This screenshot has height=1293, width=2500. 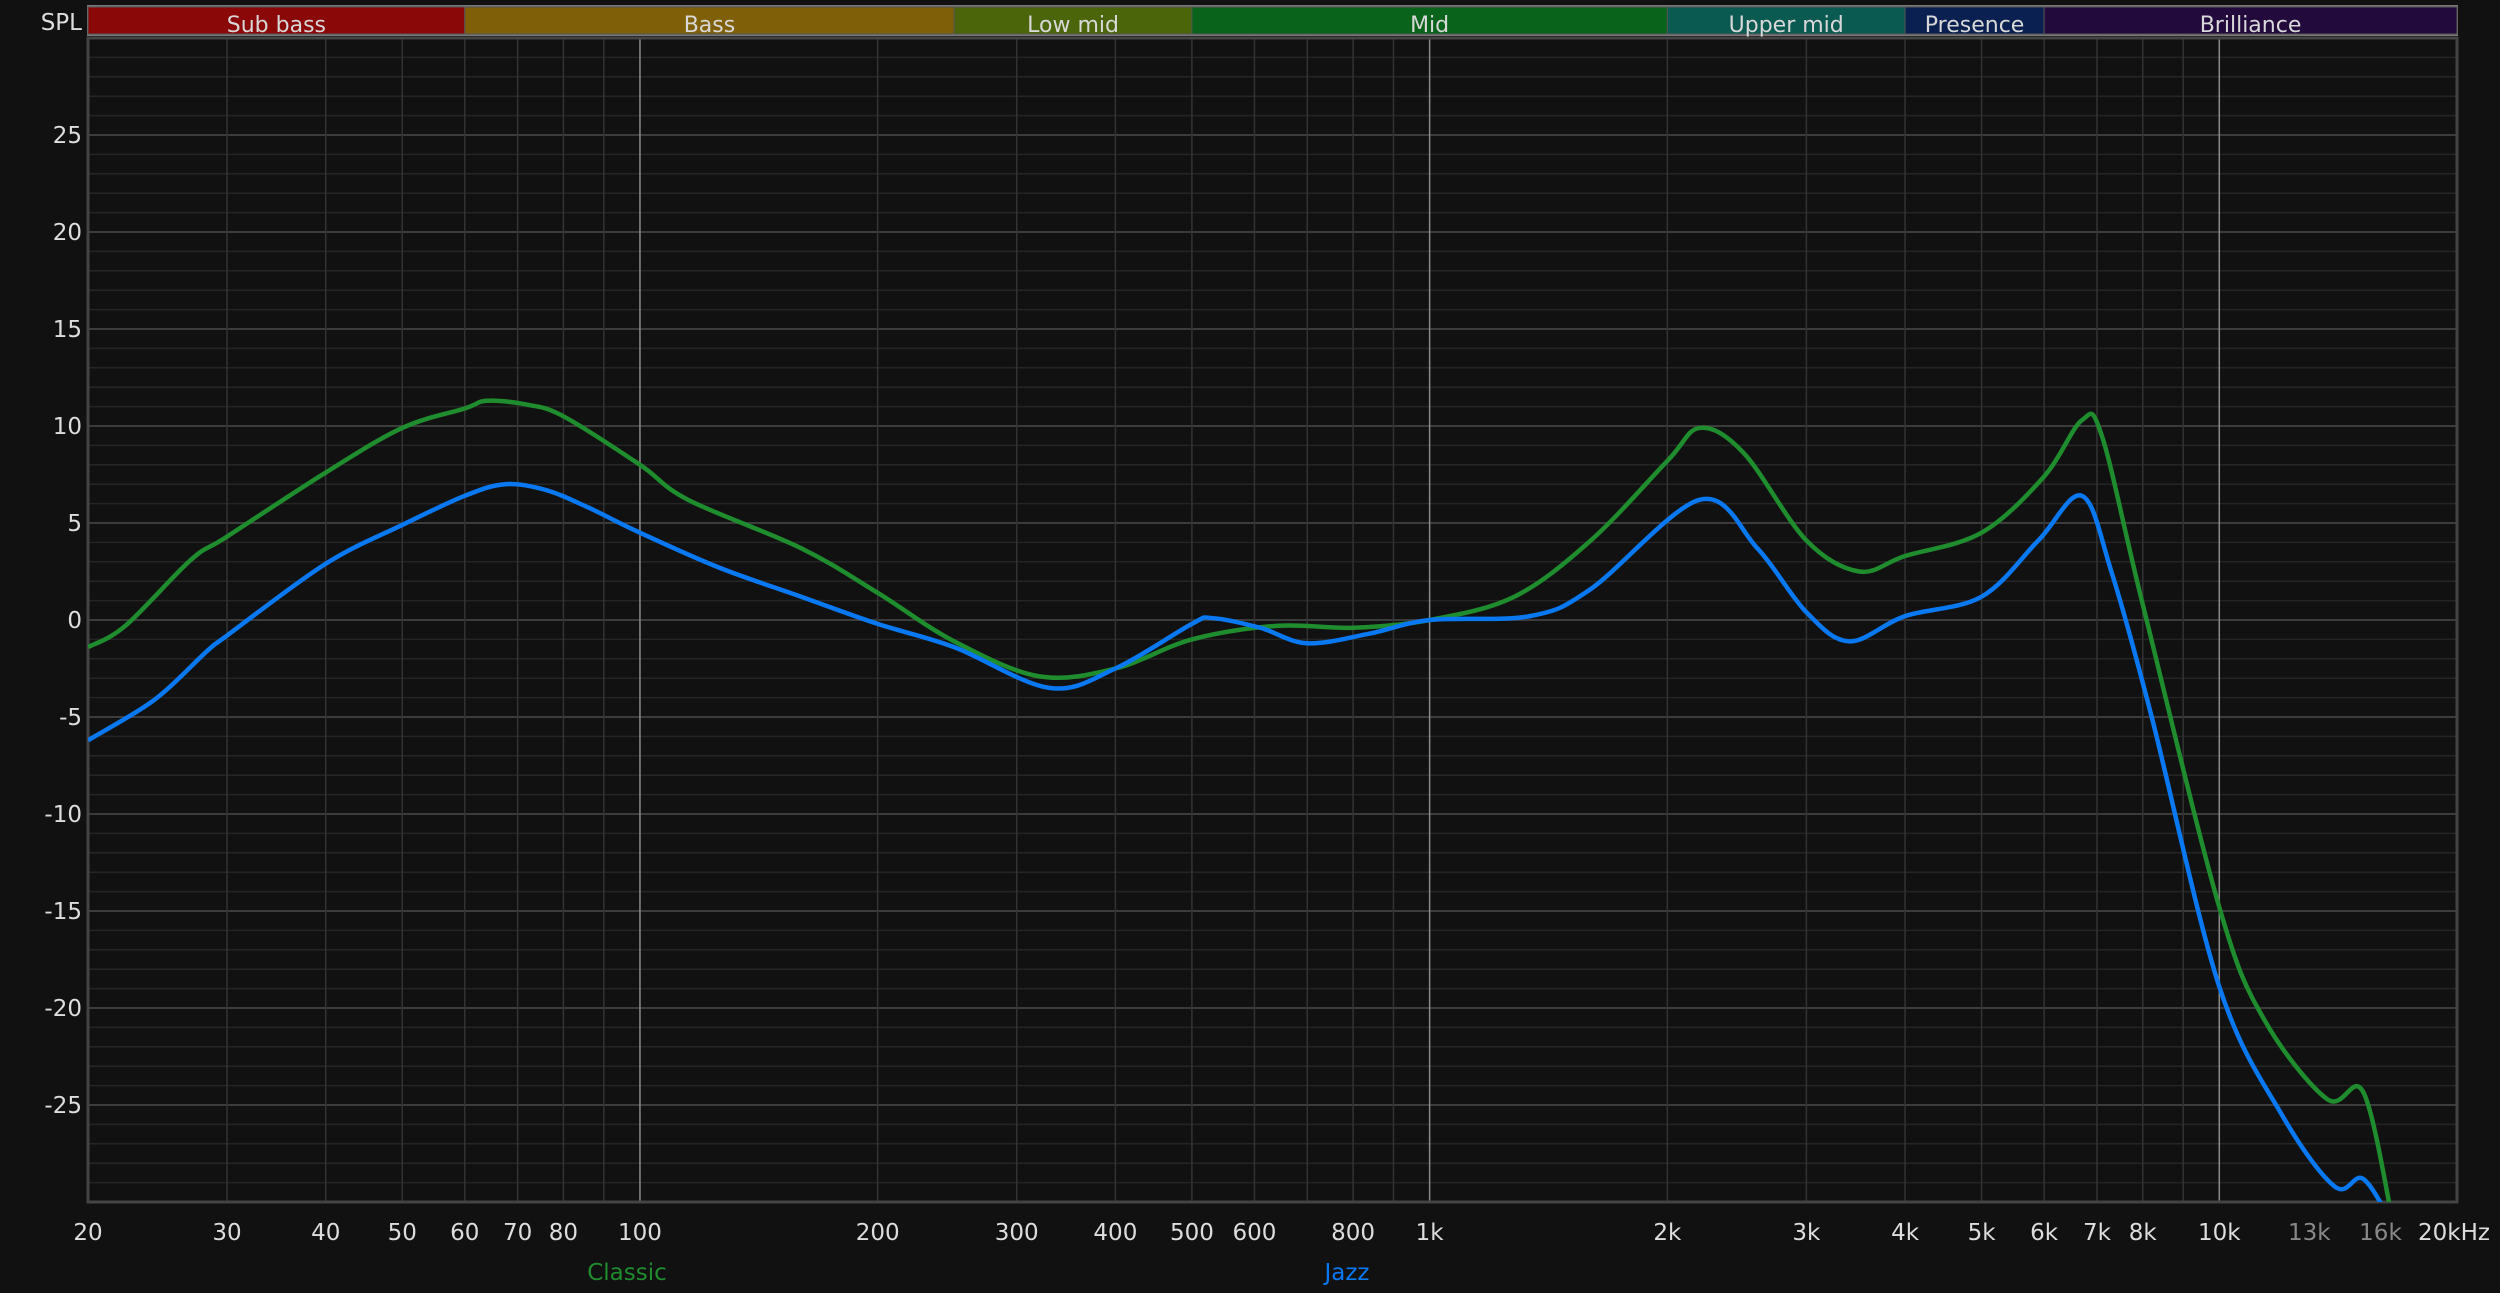 I want to click on x-tick-label: 30, so click(x=226, y=1233).